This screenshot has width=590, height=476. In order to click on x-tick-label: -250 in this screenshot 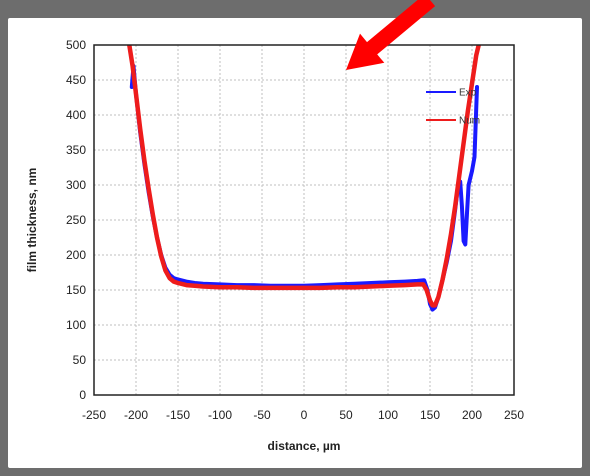, I will do `click(94, 415)`.